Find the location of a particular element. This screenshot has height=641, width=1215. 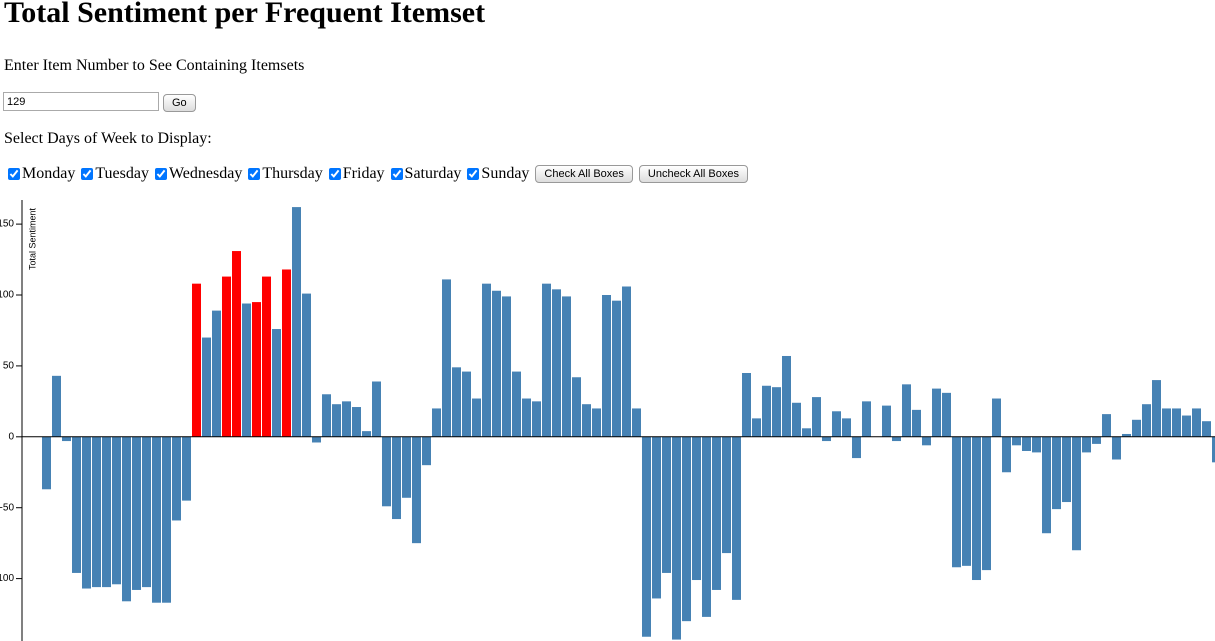

uncheck-all-button: Uncheck All Boxes is located at coordinates (693, 174).